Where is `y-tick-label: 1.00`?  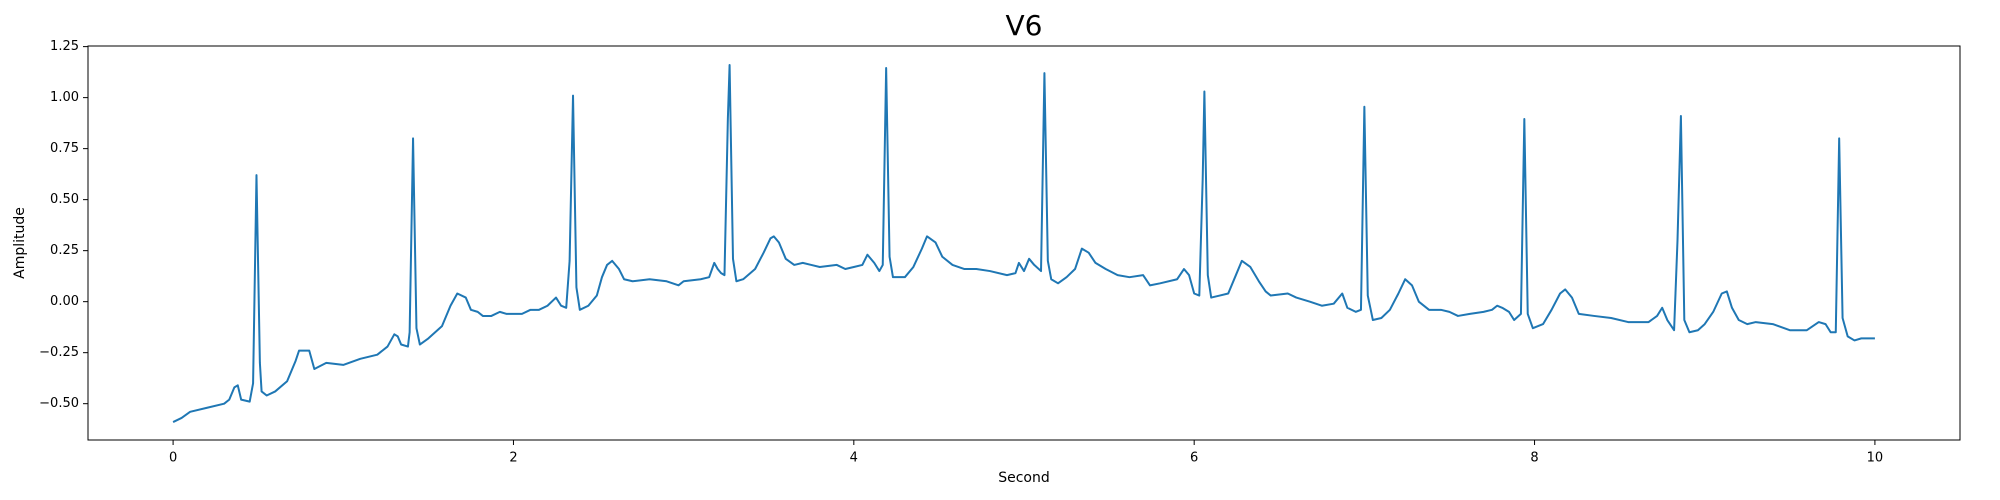
y-tick-label: 1.00 is located at coordinates (64, 97).